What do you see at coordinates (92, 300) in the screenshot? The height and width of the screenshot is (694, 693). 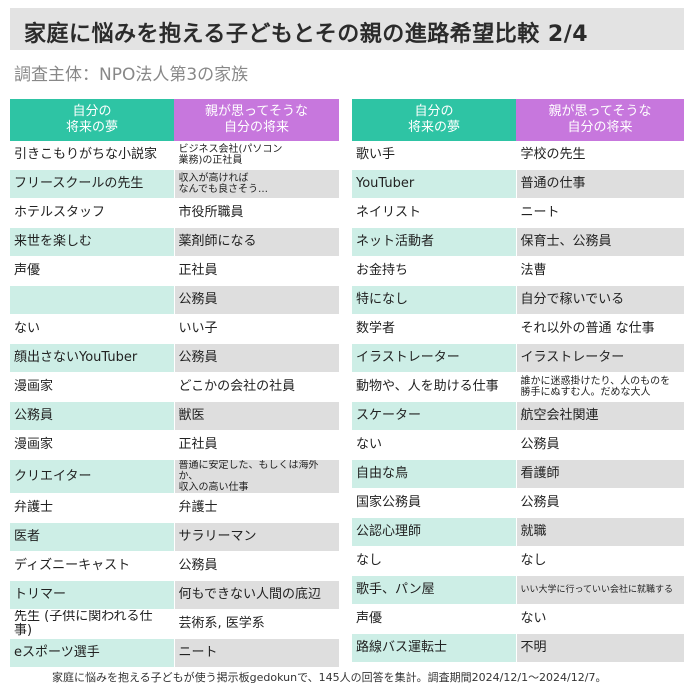 I see `cell-own-dream` at bounding box center [92, 300].